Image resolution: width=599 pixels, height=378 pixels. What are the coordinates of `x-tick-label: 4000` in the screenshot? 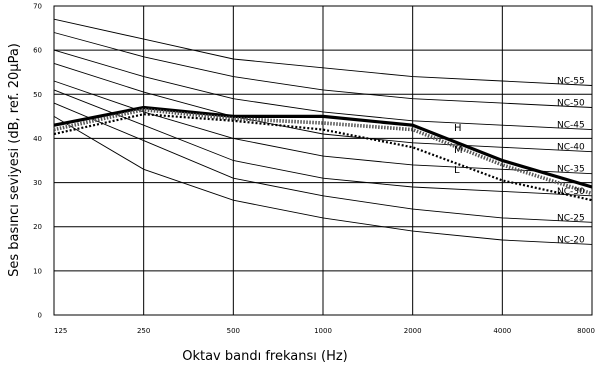 It's located at (502, 331).